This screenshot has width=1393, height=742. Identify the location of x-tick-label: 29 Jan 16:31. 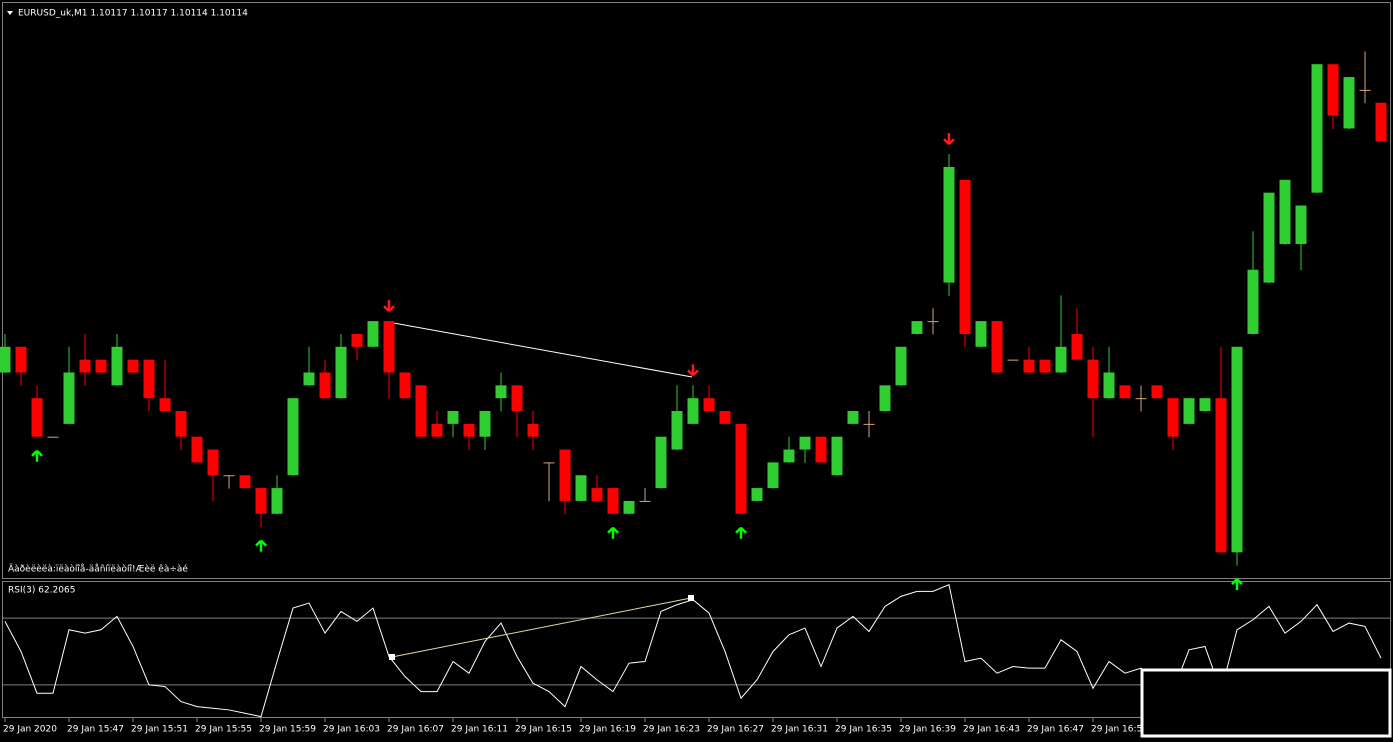
(799, 730).